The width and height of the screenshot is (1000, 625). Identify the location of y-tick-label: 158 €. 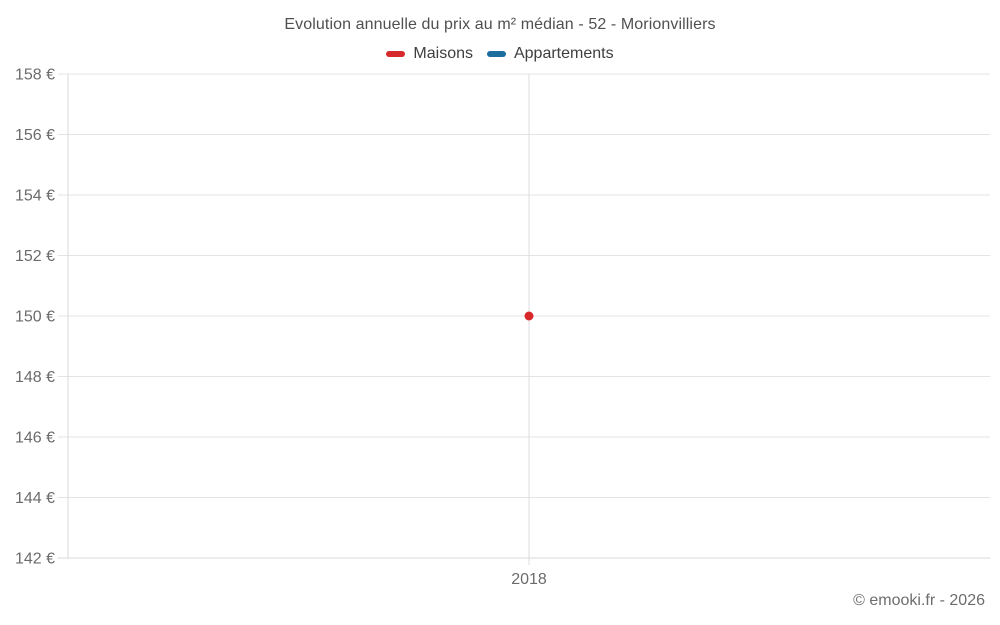
(35, 75).